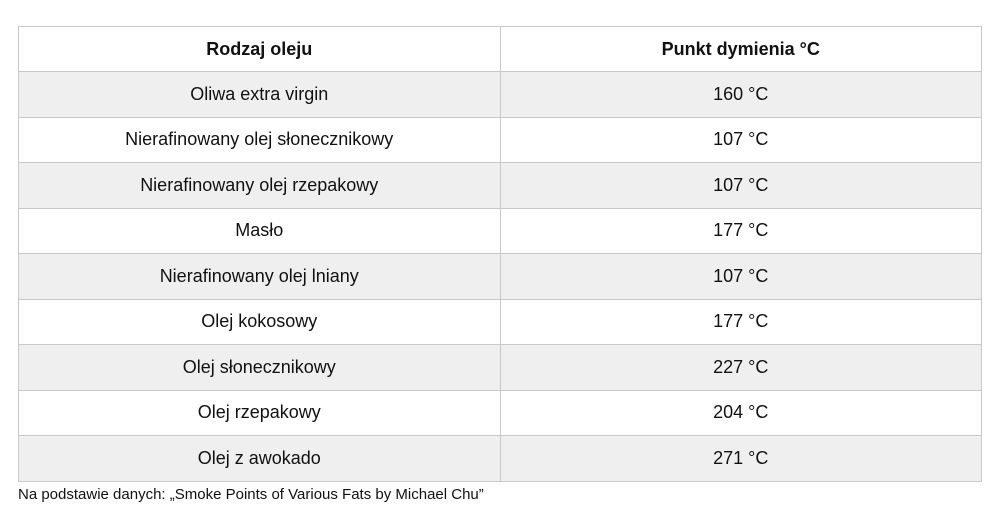  Describe the element at coordinates (259, 321) in the screenshot. I see `oil-type-cell: Olej kokosowy` at that location.